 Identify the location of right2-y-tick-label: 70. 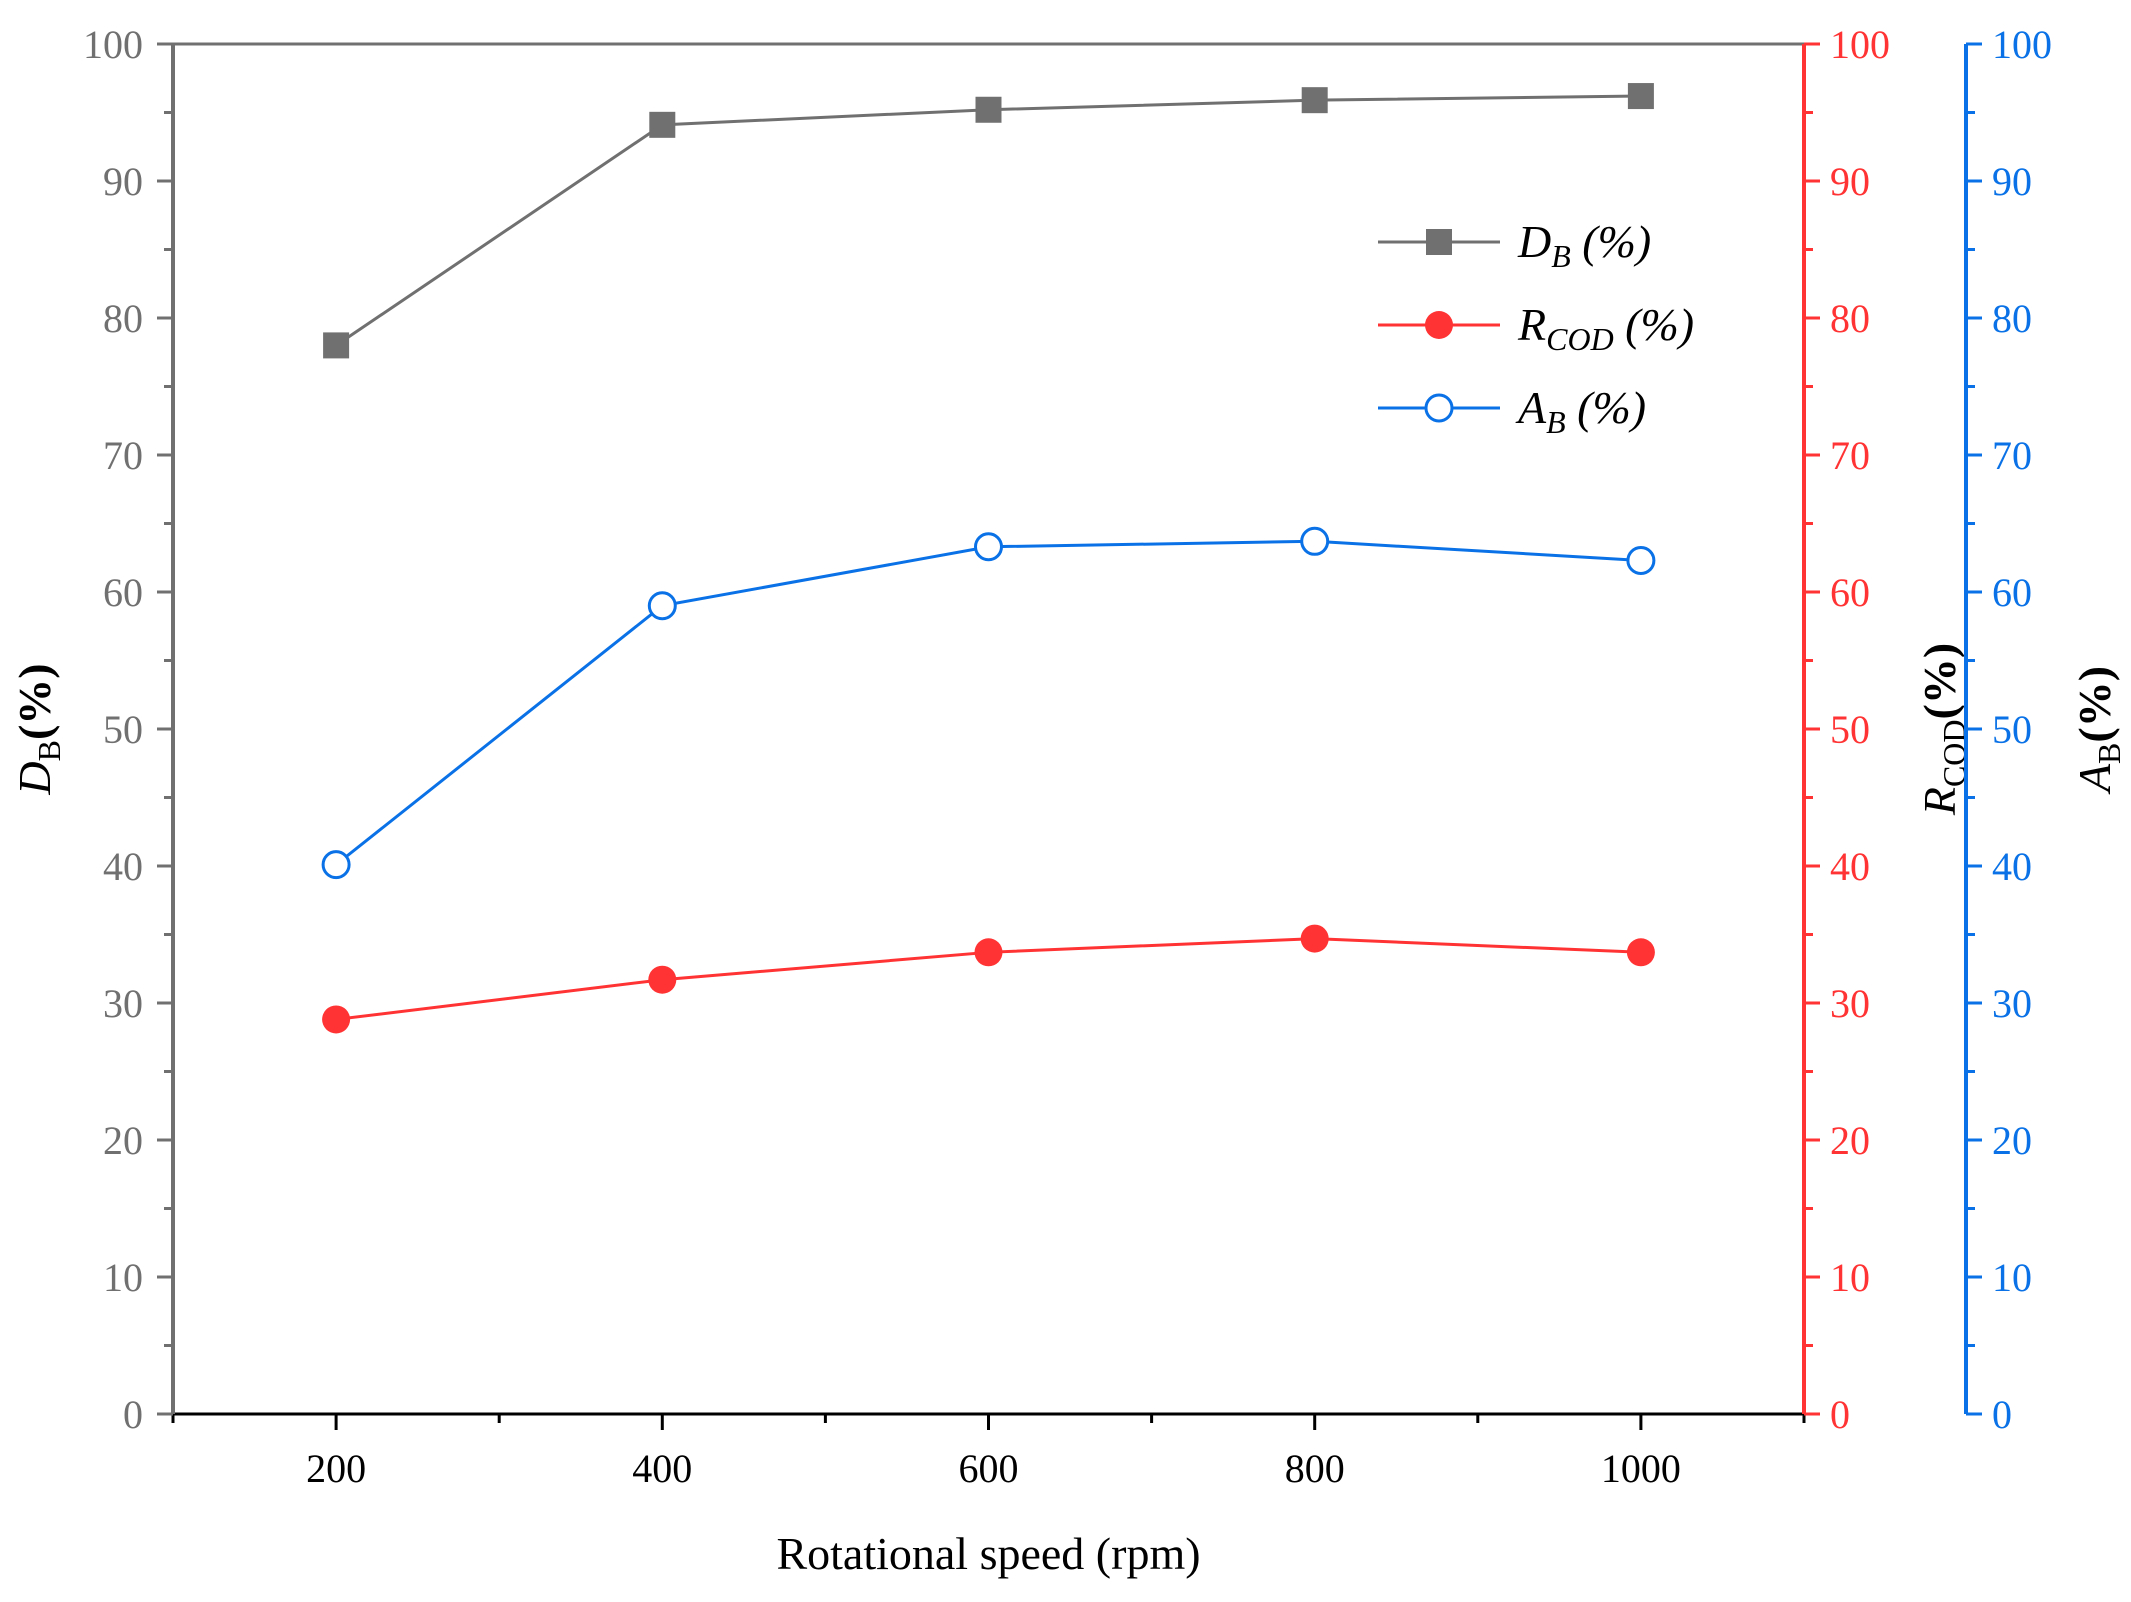
(2012, 455).